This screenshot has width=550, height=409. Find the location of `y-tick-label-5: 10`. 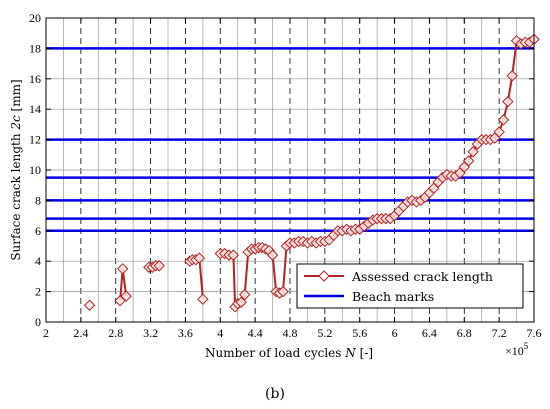

y-tick-label-5: 10 is located at coordinates (35, 170).